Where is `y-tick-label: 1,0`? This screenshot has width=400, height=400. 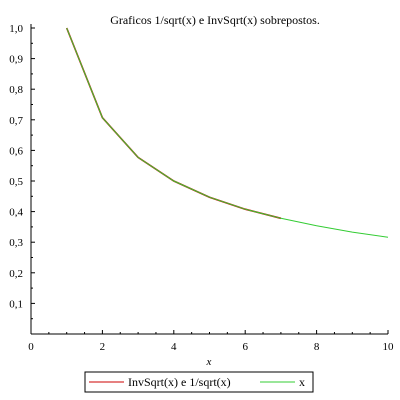
y-tick-label: 1,0 is located at coordinates (16, 29).